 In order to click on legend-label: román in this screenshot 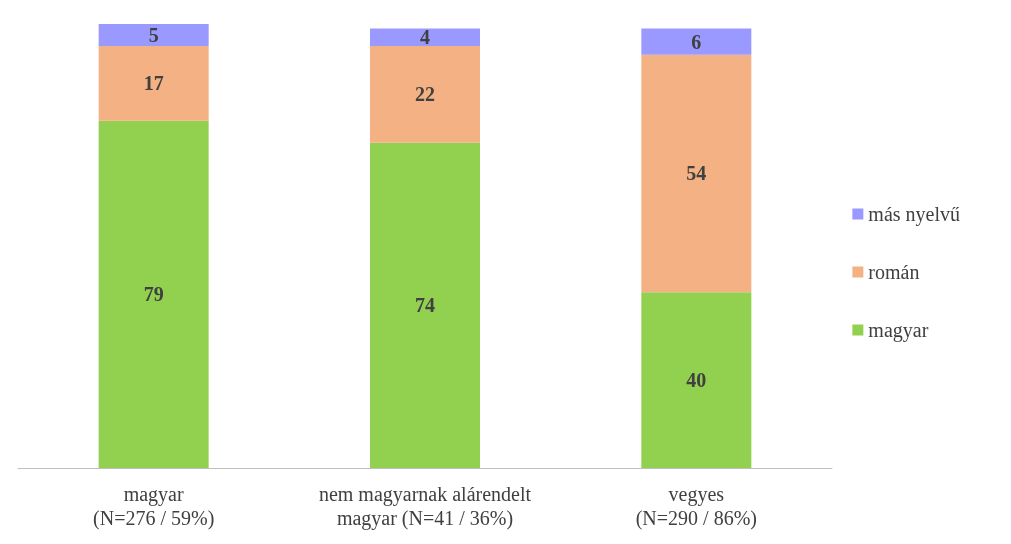, I will do `click(894, 272)`.